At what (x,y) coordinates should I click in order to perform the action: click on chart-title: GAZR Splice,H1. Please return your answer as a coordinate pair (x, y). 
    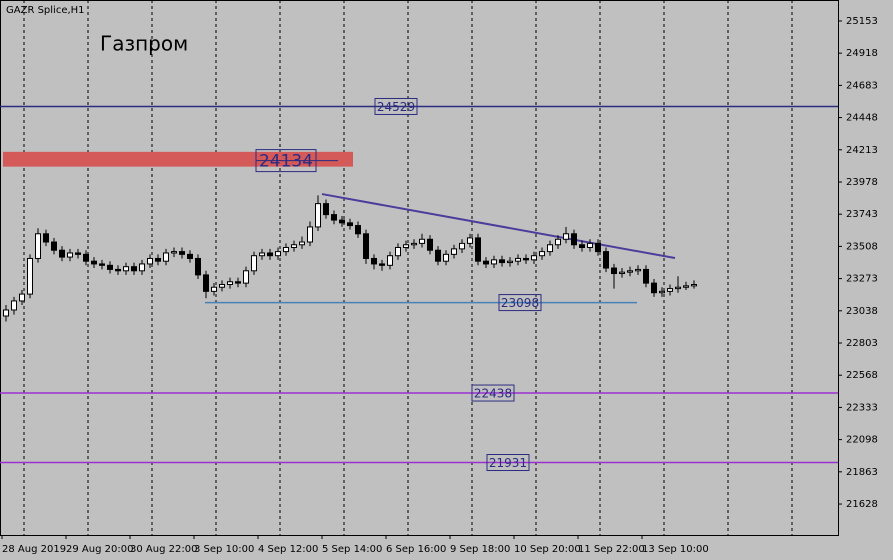
    Looking at the image, I should click on (45, 10).